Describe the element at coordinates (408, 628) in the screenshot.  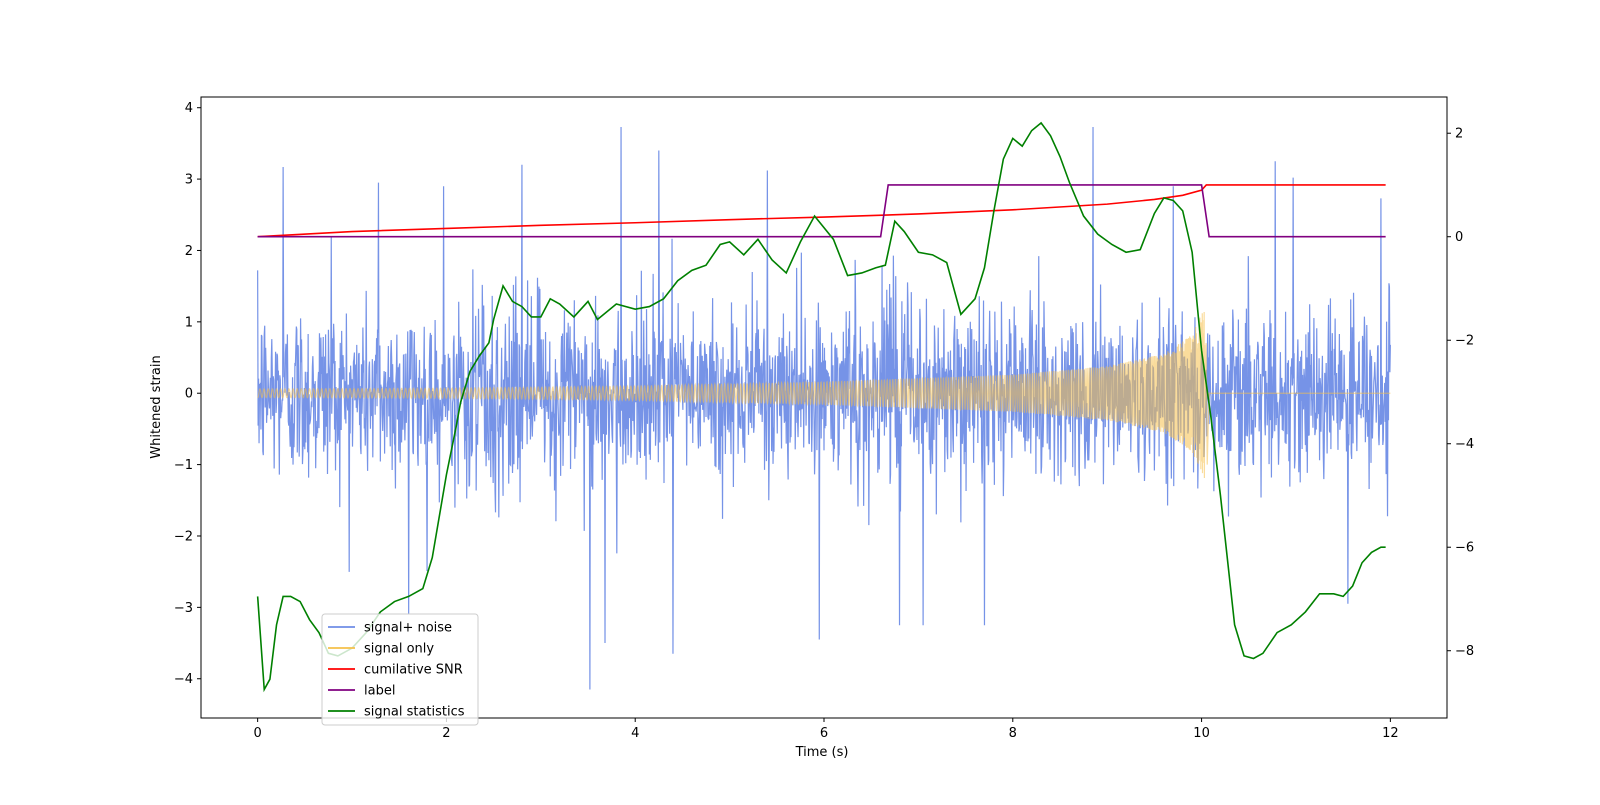
I see `legend-label: signal+ noise` at that location.